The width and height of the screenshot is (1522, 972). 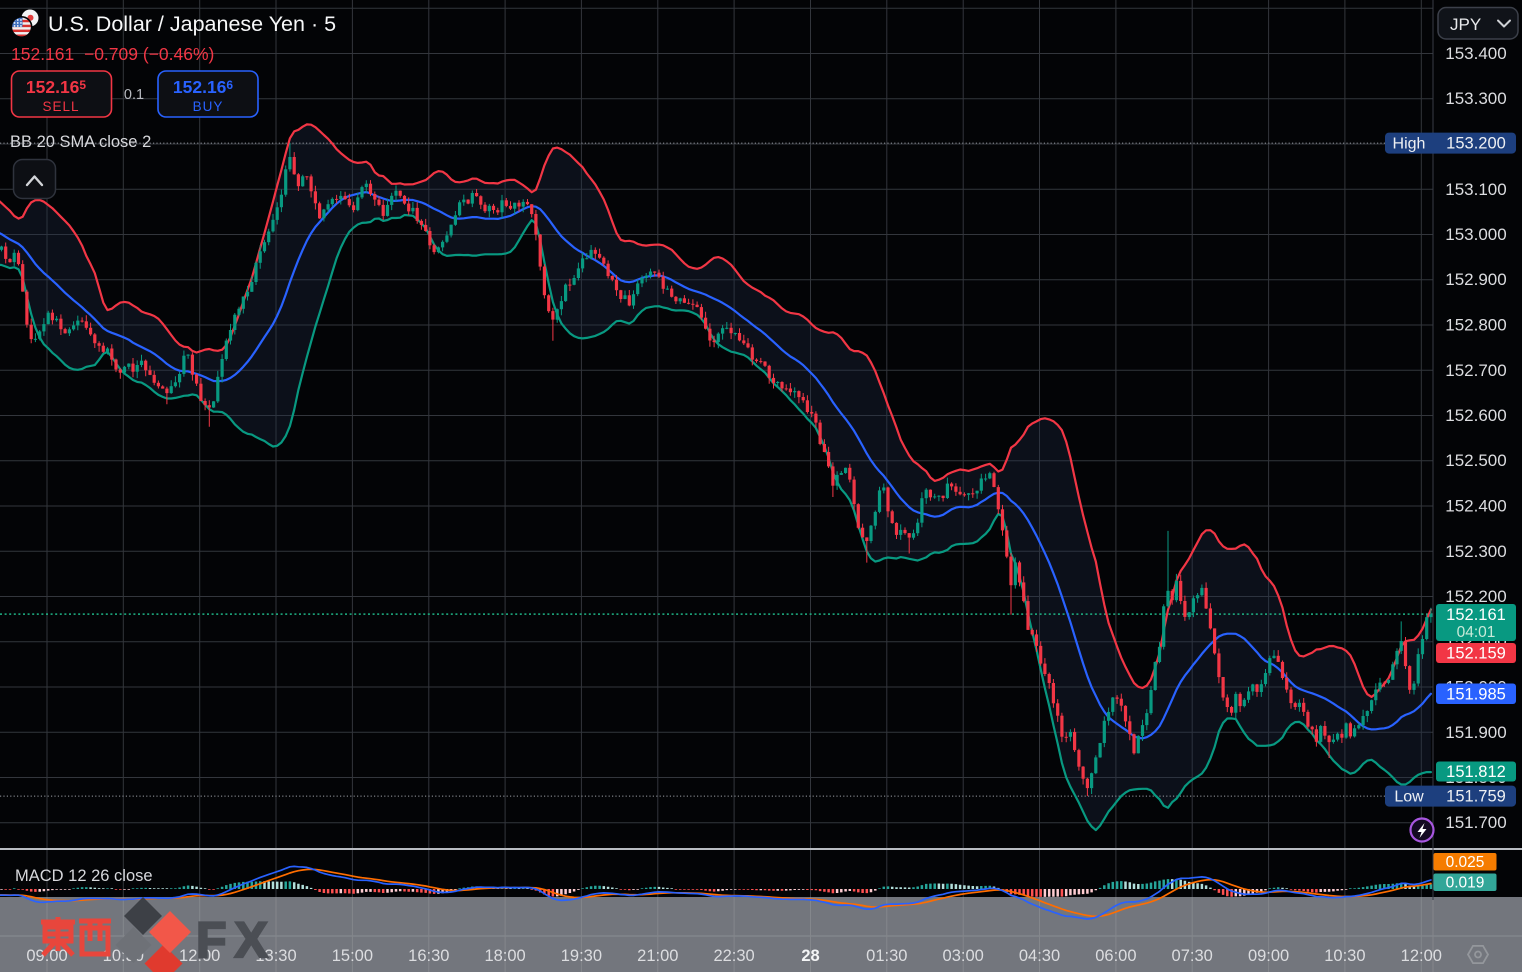 I want to click on svg-text: 152.161 −0.709 (−0.46%), so click(x=112, y=54).